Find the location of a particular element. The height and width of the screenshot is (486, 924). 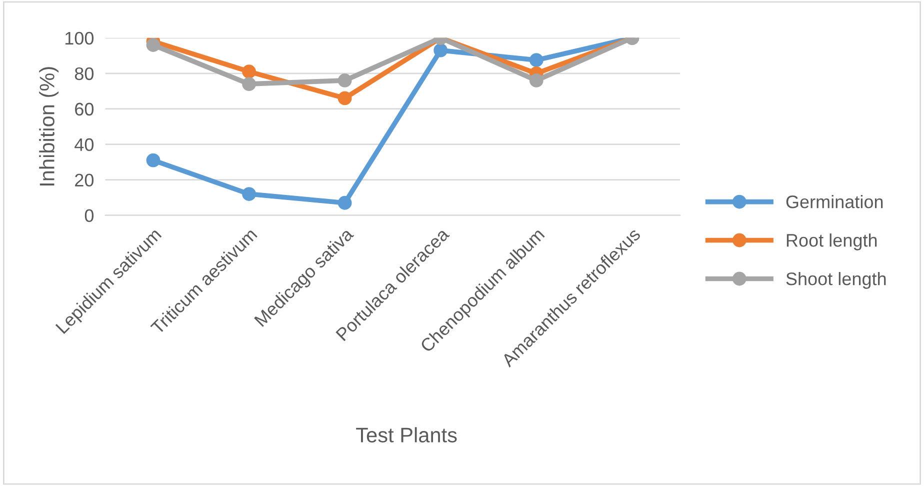

y-tick-label: 20 is located at coordinates (84, 180).